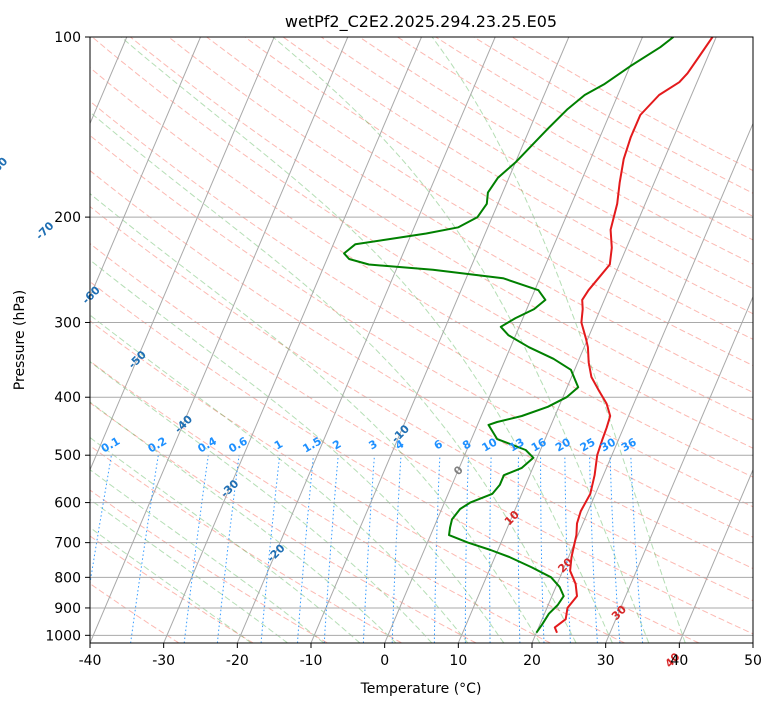  I want to click on y-axis-title: Pressure (hPa), so click(20, 340).